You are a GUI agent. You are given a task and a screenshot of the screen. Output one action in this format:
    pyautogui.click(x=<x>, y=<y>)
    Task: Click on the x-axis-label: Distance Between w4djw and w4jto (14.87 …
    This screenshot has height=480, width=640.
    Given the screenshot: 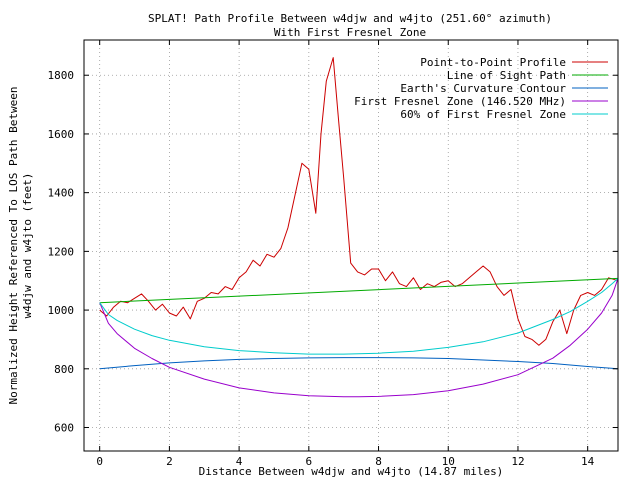 What is the action you would take?
    pyautogui.click(x=351, y=471)
    